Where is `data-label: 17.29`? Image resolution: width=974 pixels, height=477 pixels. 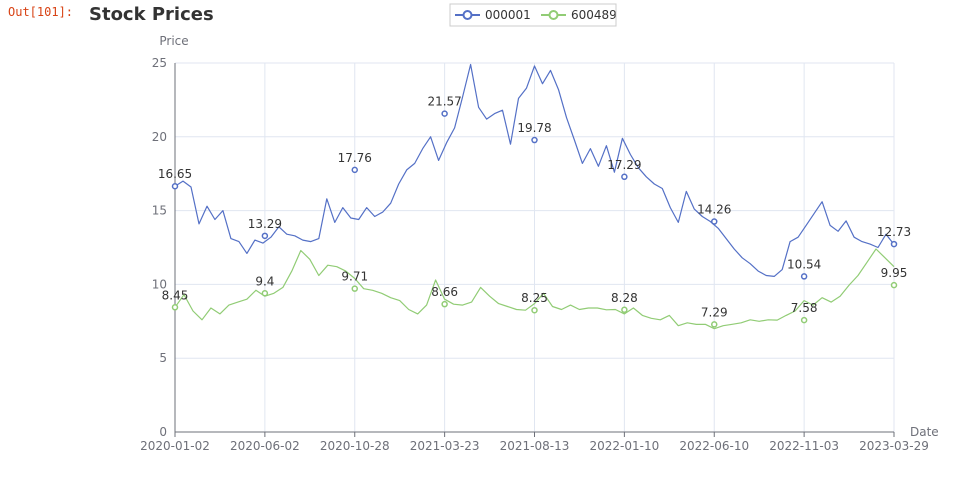 data-label: 17.29 is located at coordinates (624, 165).